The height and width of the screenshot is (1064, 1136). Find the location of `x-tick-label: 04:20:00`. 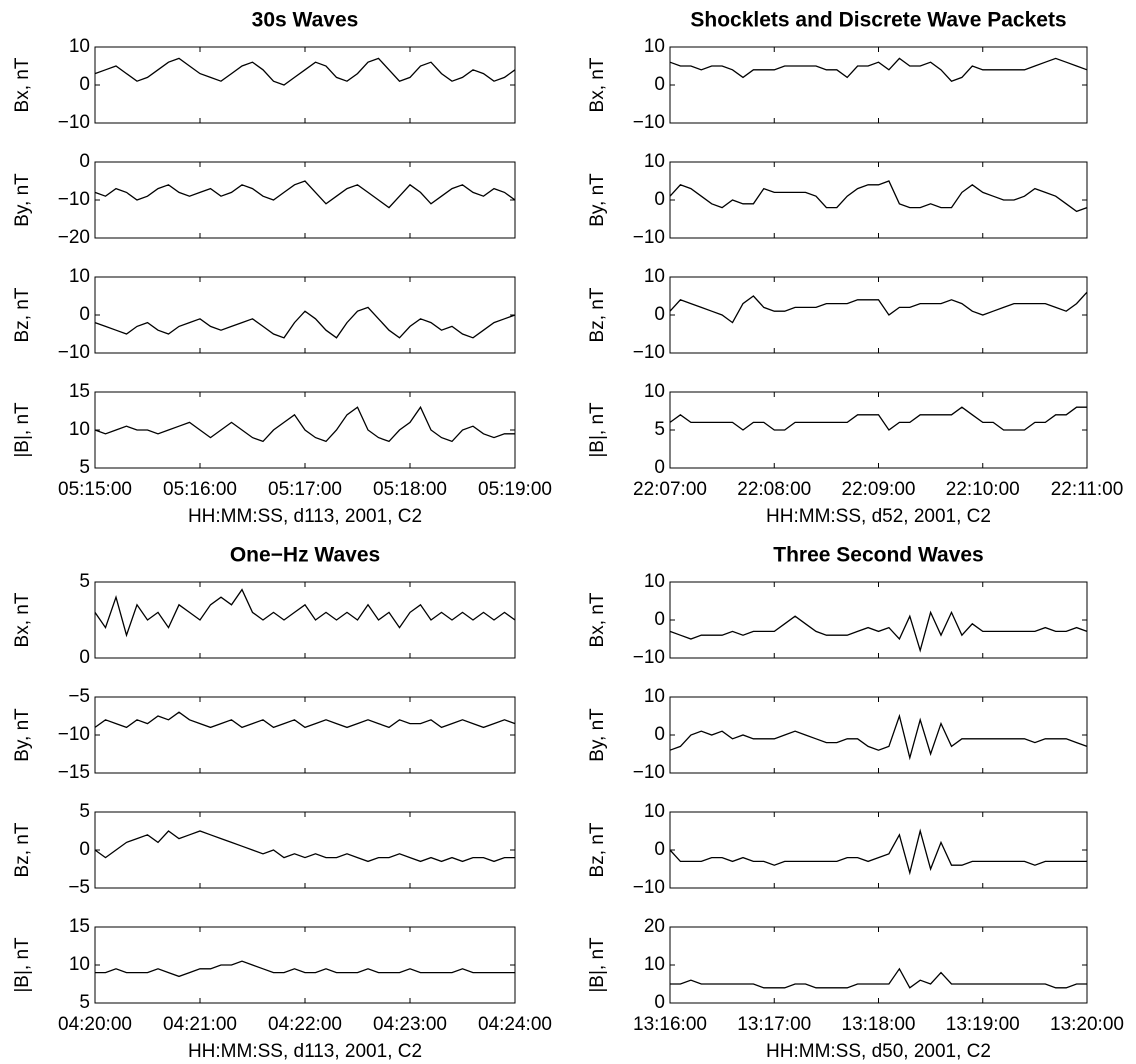

x-tick-label: 04:20:00 is located at coordinates (95, 1024).